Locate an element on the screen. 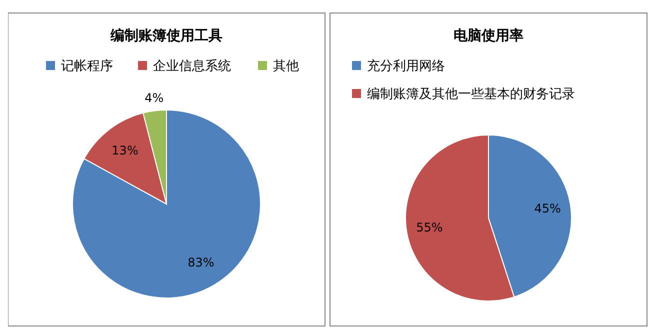 The height and width of the screenshot is (336, 656). legend-label: 充分利用网络 is located at coordinates (406, 66).